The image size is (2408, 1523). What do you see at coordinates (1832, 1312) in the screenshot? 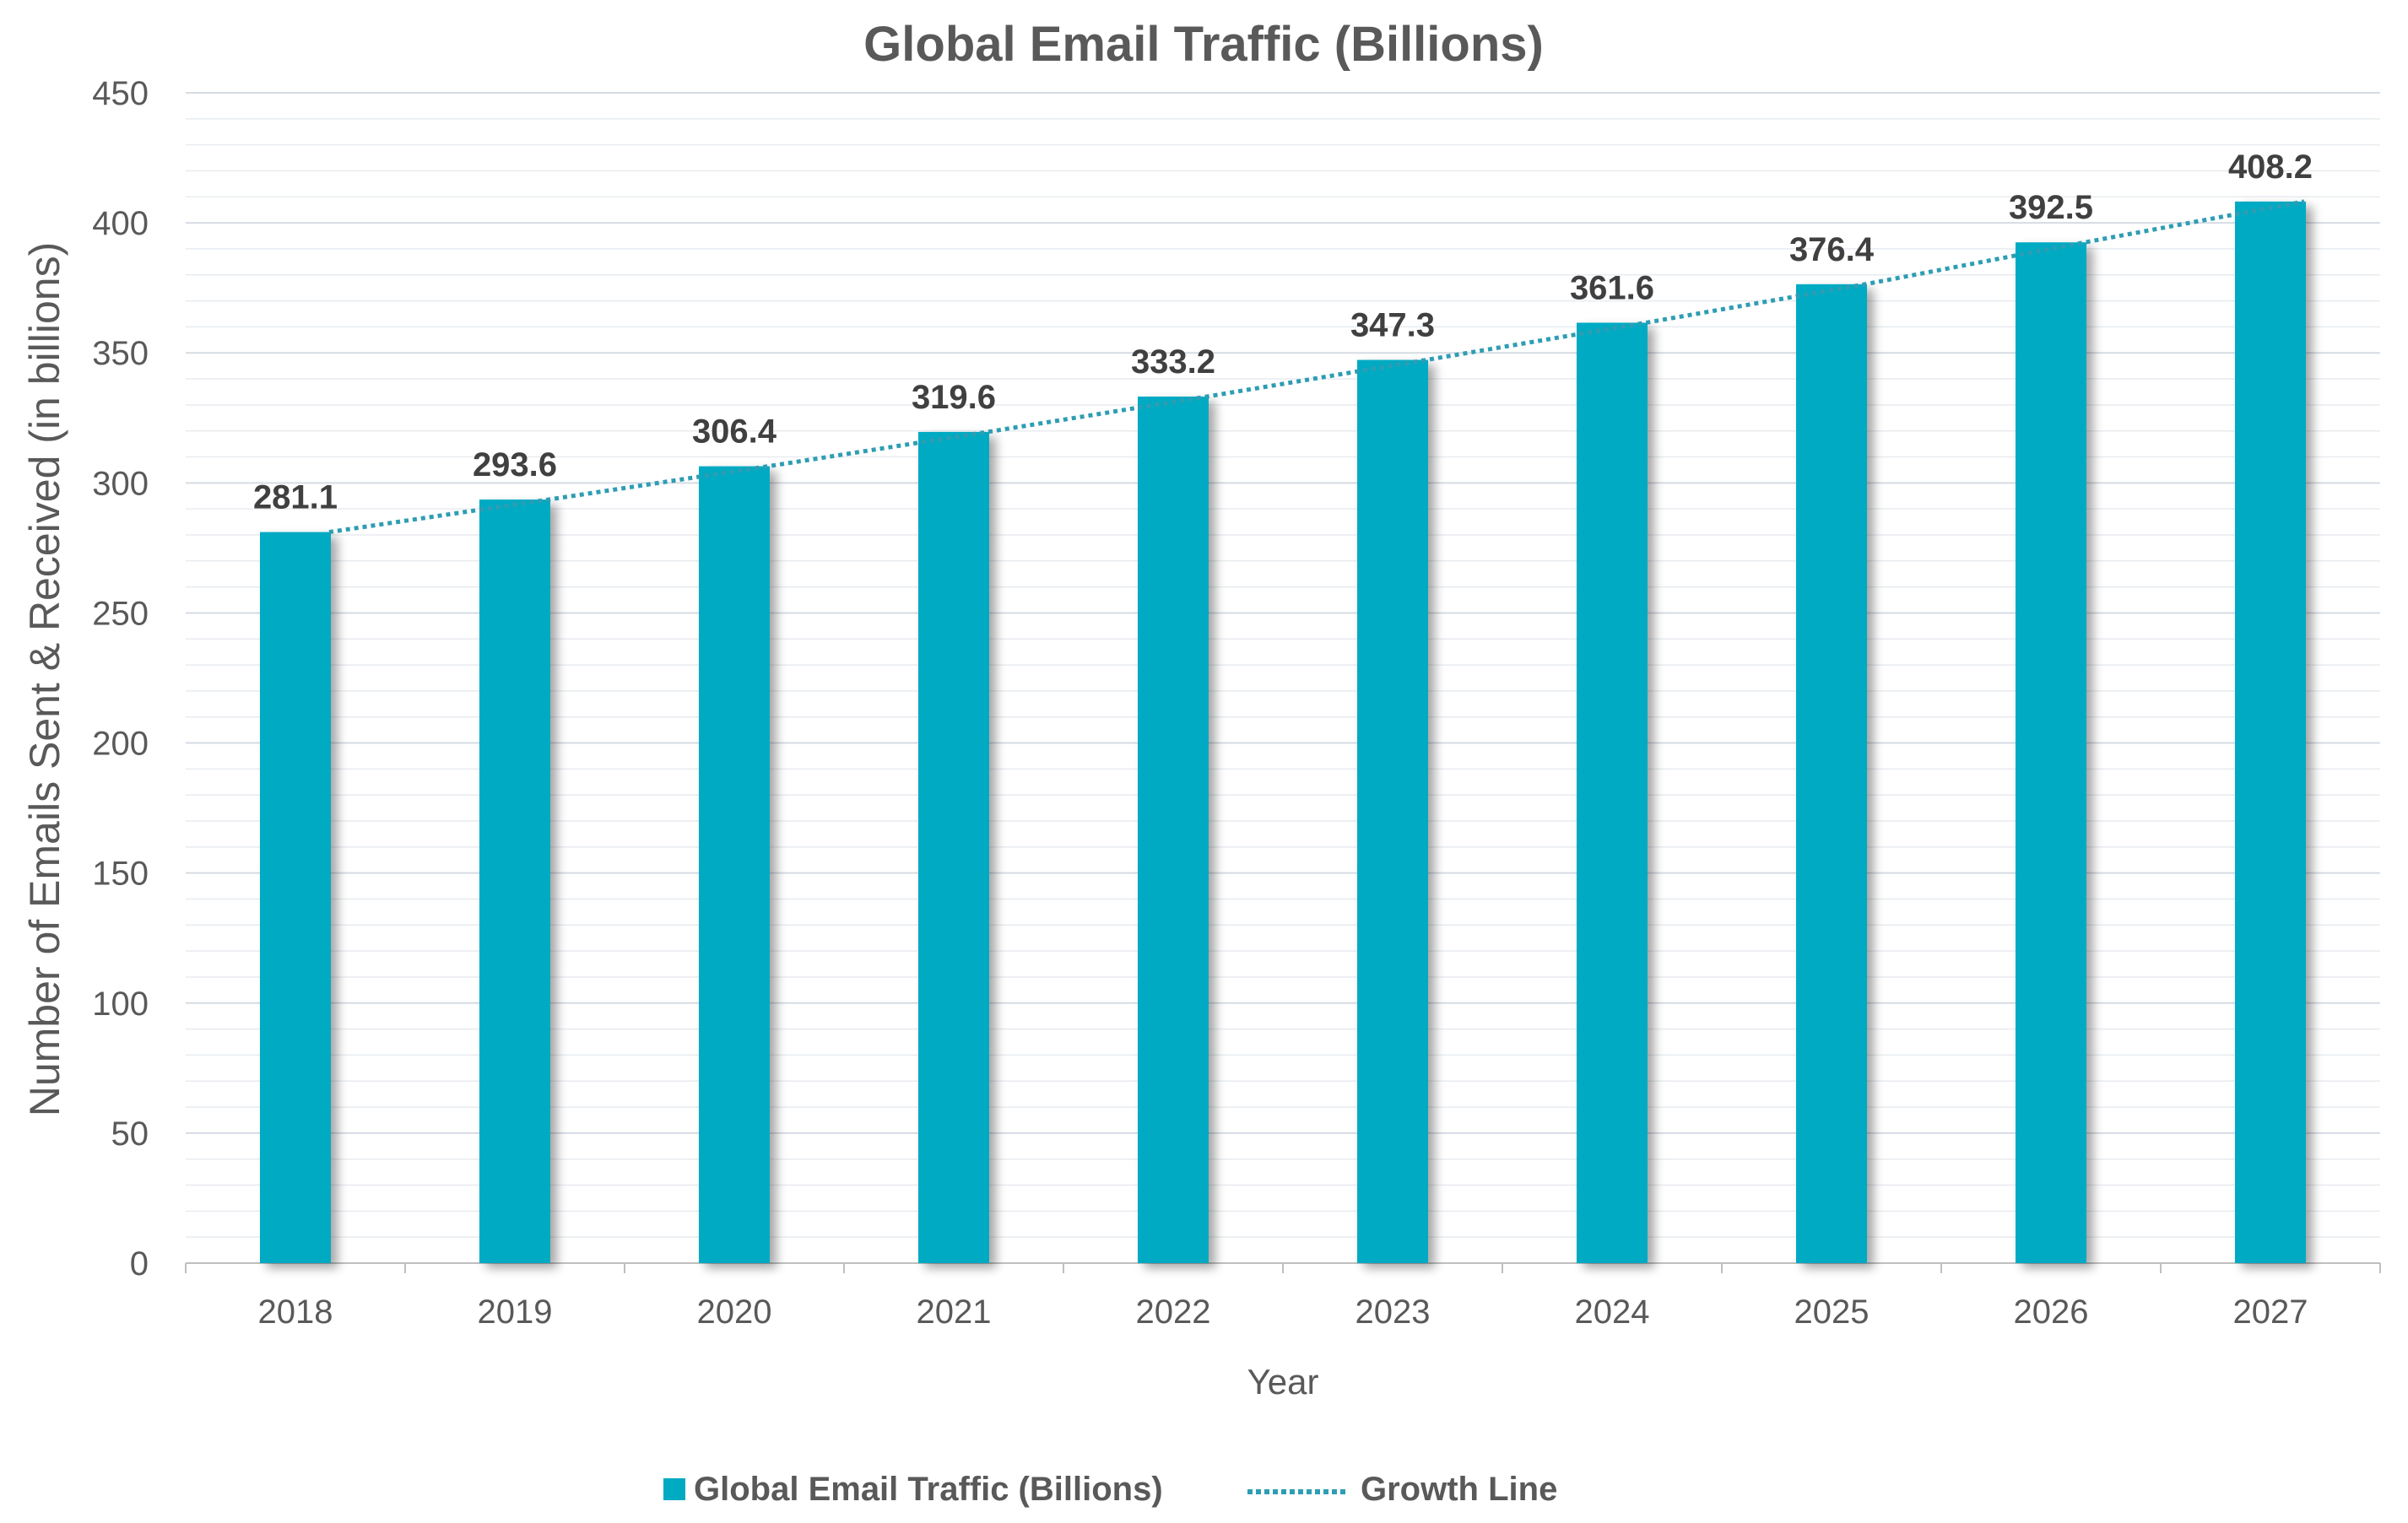
I see `x-tick-label: 2025` at bounding box center [1832, 1312].